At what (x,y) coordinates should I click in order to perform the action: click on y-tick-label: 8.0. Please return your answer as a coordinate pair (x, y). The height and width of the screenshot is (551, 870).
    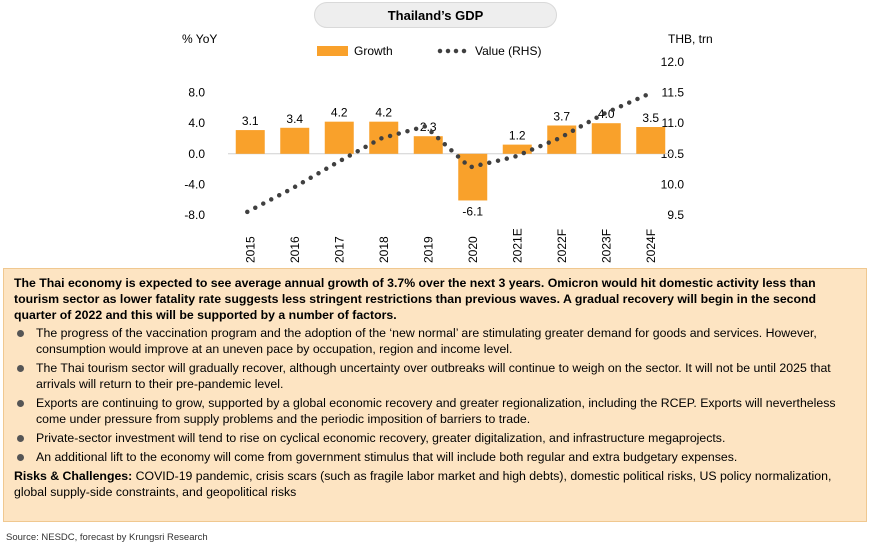
    Looking at the image, I should click on (196, 93).